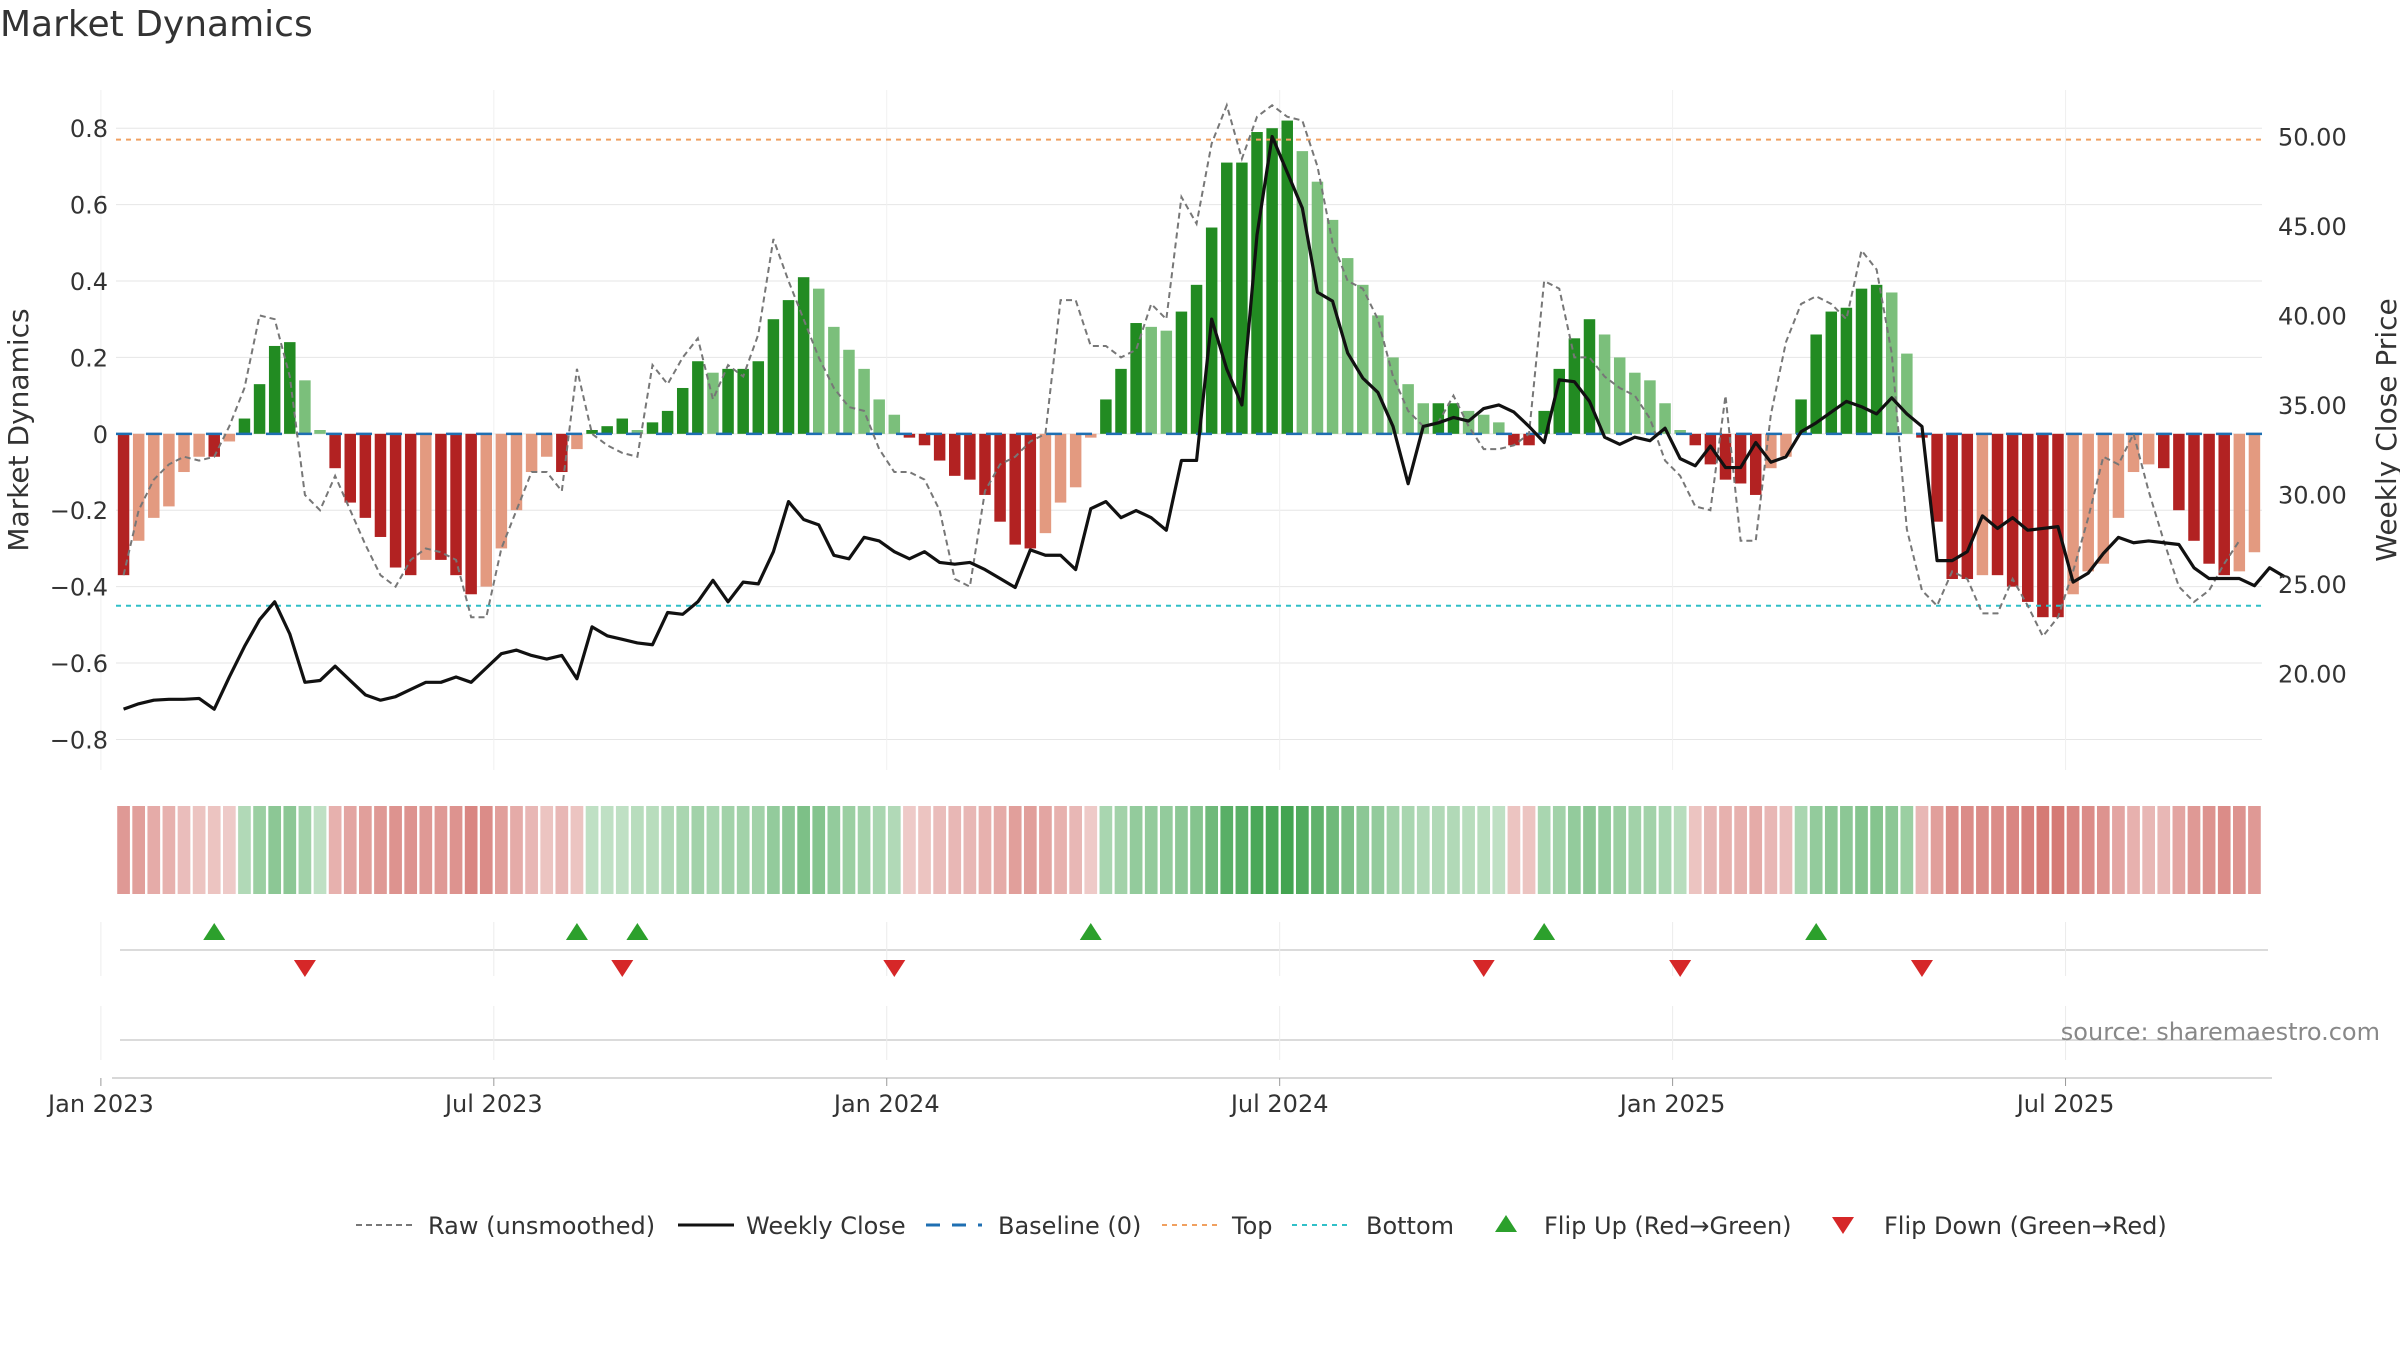 This screenshot has height=1350, width=2400. I want to click on flip-down-marker, so click(304, 968).